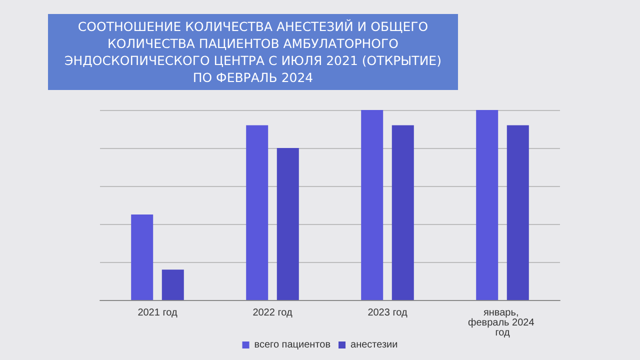 Image resolution: width=640 pixels, height=360 pixels. Describe the element at coordinates (503, 323) in the screenshot. I see `x-tick-label: январь, февраль 2024 год` at that location.